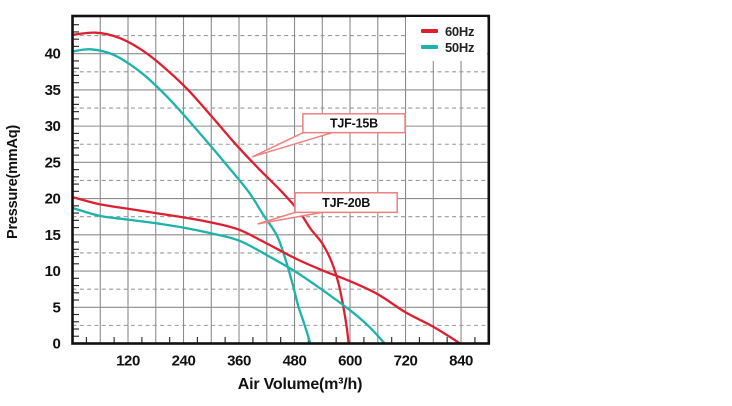  What do you see at coordinates (329, 135) in the screenshot?
I see `callout-tjf-15b: TJF-15B` at bounding box center [329, 135].